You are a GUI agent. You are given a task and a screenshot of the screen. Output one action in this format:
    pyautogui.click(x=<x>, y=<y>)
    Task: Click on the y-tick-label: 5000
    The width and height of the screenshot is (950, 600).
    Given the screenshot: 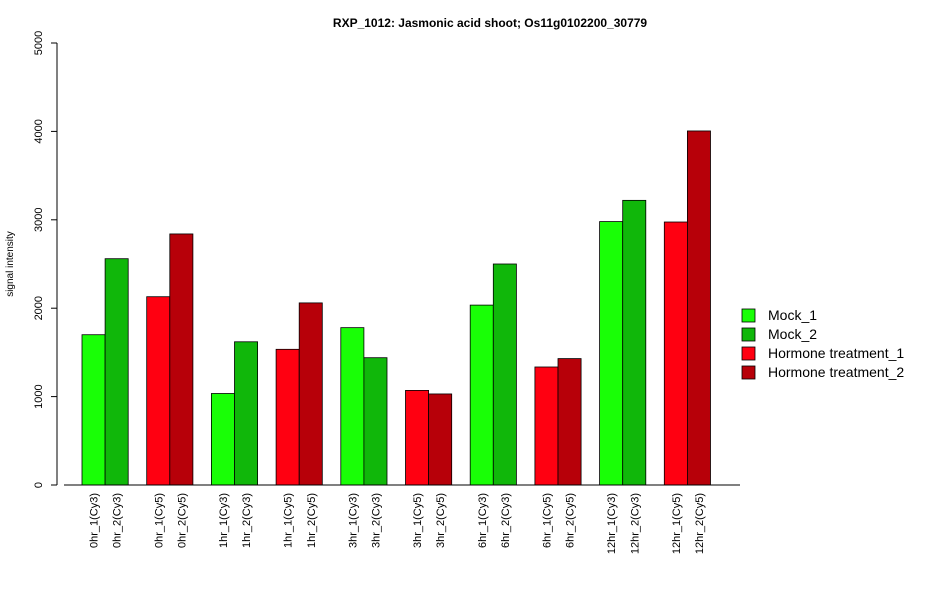 What is the action you would take?
    pyautogui.click(x=39, y=43)
    